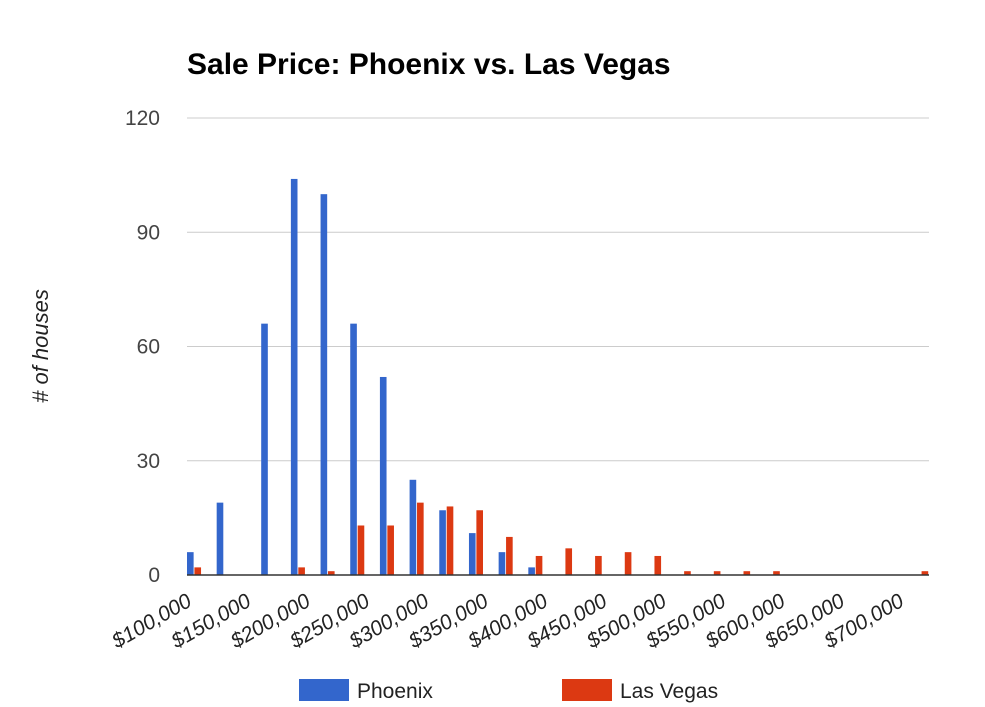  What do you see at coordinates (508, 691) in the screenshot?
I see `legend: Phoenix Las Vegas` at bounding box center [508, 691].